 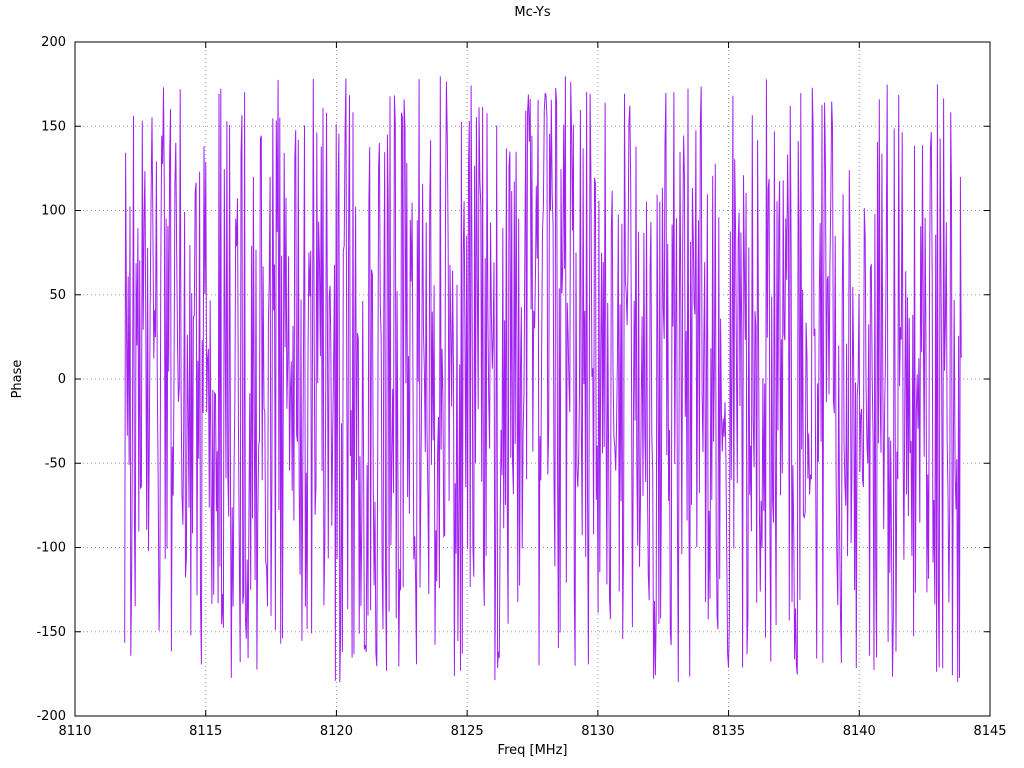 I want to click on y-tick-label: 50, so click(x=57, y=295).